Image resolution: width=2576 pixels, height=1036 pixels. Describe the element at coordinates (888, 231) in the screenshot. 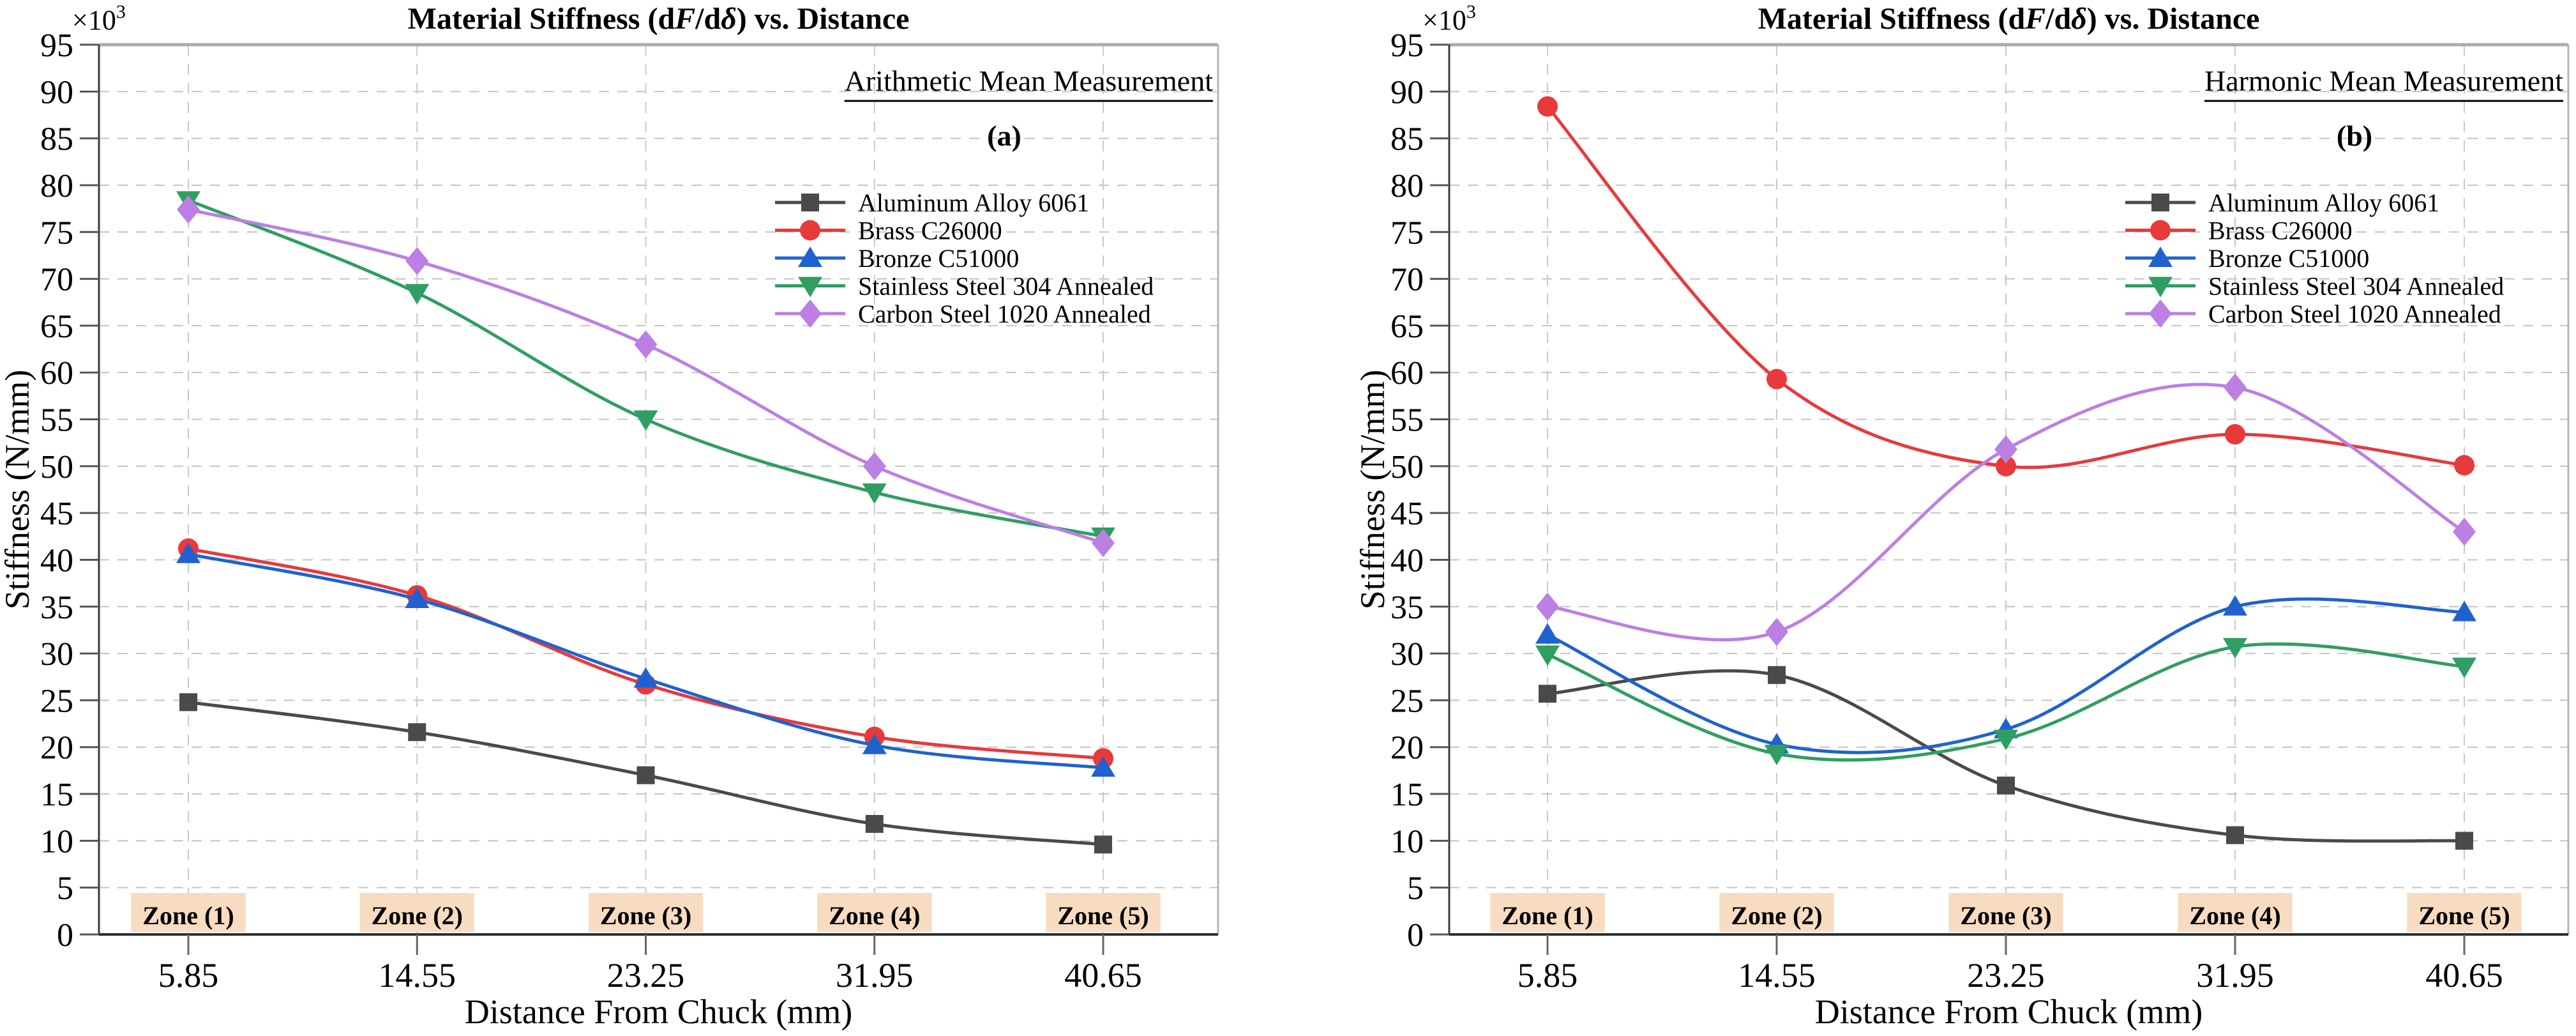

I see `legend-item: Brass C26000` at that location.